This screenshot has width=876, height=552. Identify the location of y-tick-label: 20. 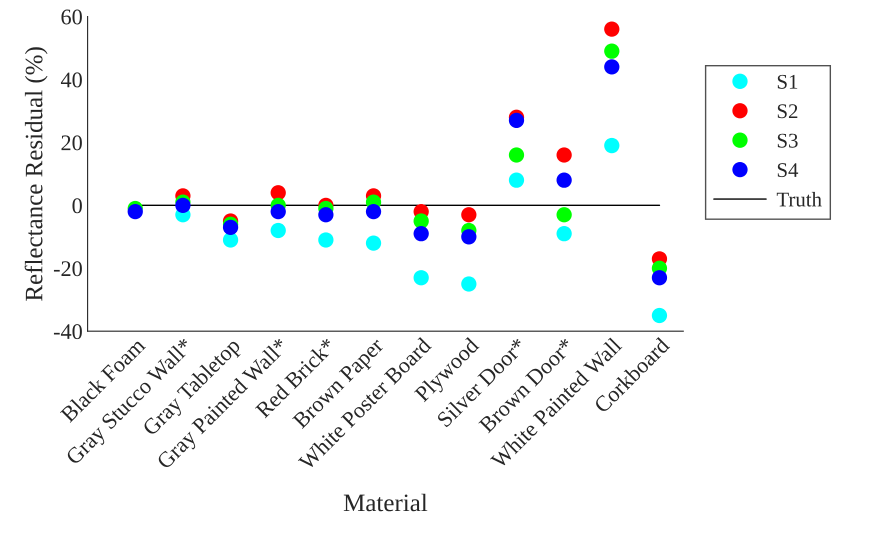
(71, 142).